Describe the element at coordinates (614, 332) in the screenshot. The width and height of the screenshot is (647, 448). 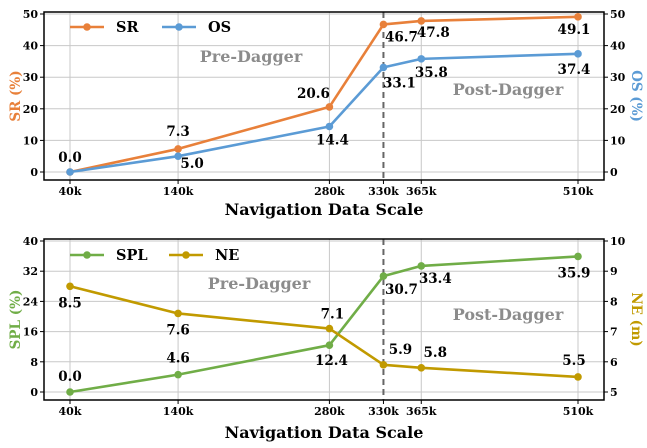
I see `y-tick-label-right: 7` at that location.